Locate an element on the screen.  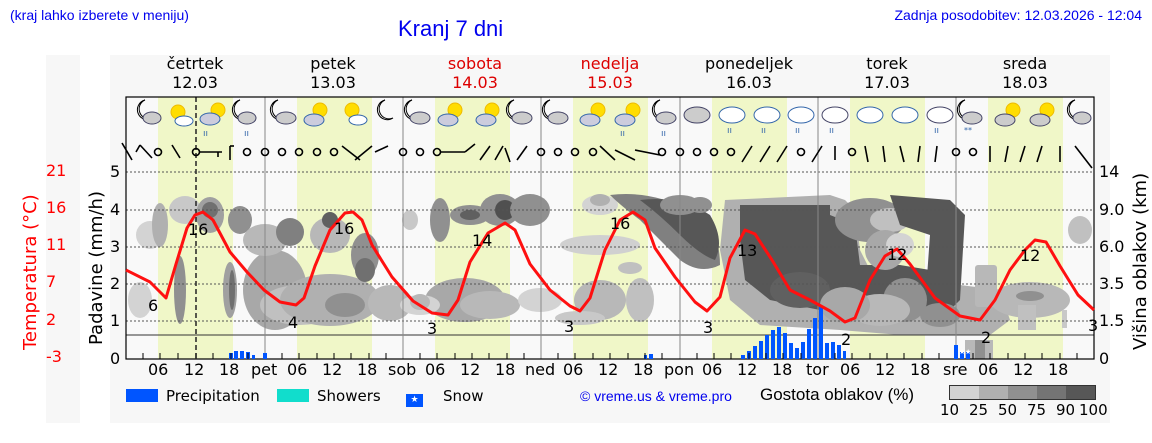
wind-barbs is located at coordinates (607, 155).